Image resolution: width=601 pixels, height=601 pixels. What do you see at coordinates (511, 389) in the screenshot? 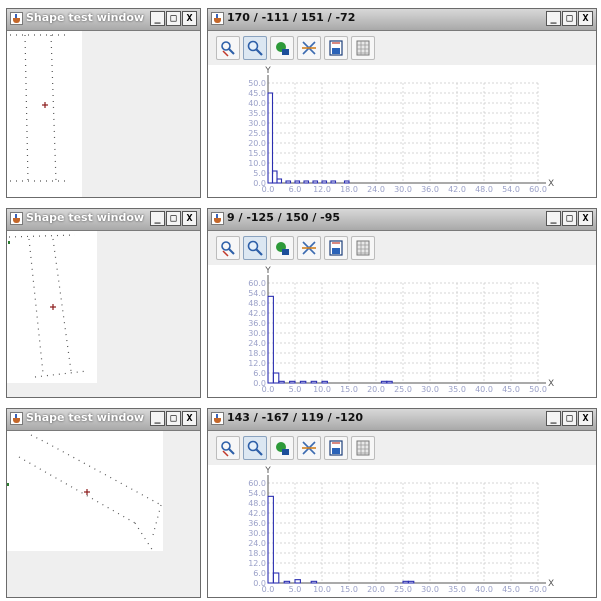
I see `x-tick-label: 45.0` at bounding box center [511, 389].